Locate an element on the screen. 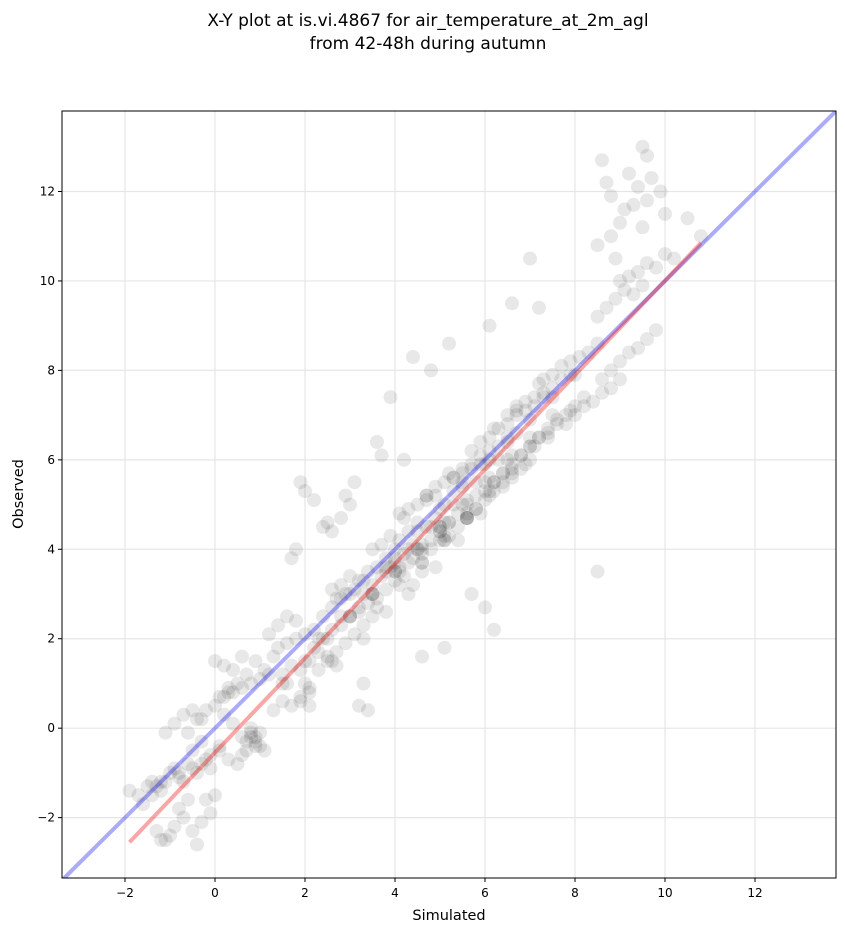 The width and height of the screenshot is (845, 934). y-tick-label-0: −2 is located at coordinates (46, 818).